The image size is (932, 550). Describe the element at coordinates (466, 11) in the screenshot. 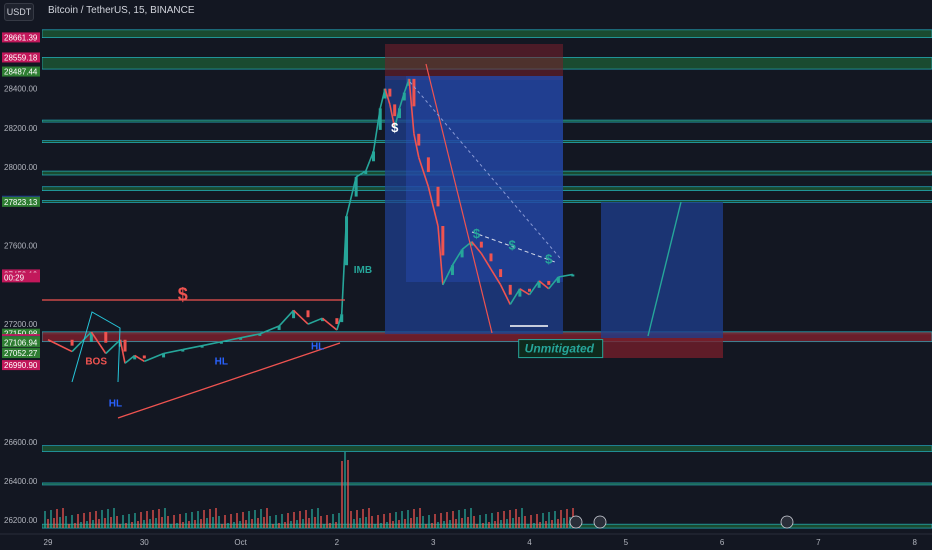

I see `chart-header: USDT Bitcoin / TetherUS, 15, BINANCE` at that location.